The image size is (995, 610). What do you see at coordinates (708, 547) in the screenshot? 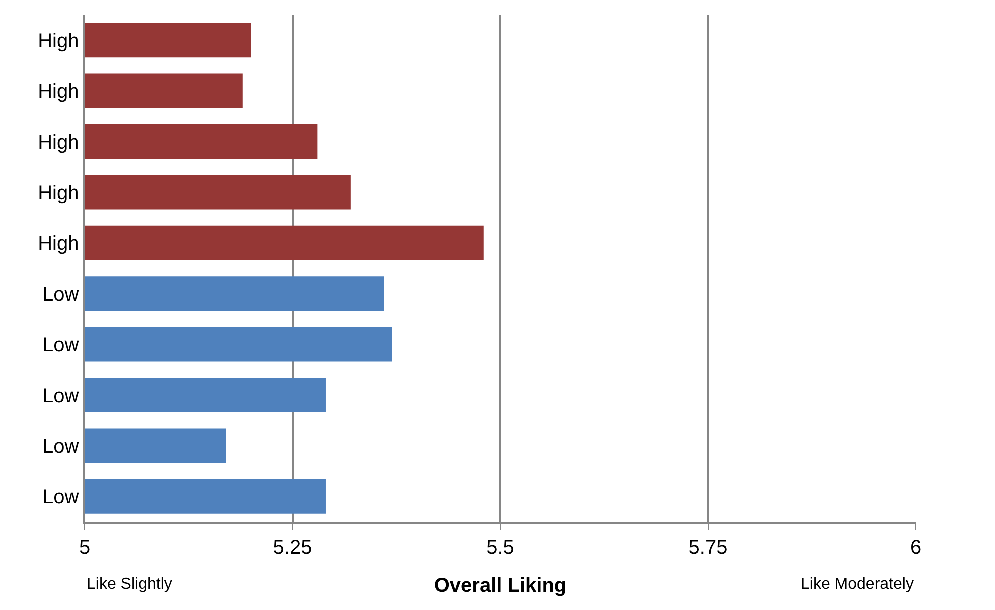
I see `x-tick-label: 5.75` at bounding box center [708, 547].